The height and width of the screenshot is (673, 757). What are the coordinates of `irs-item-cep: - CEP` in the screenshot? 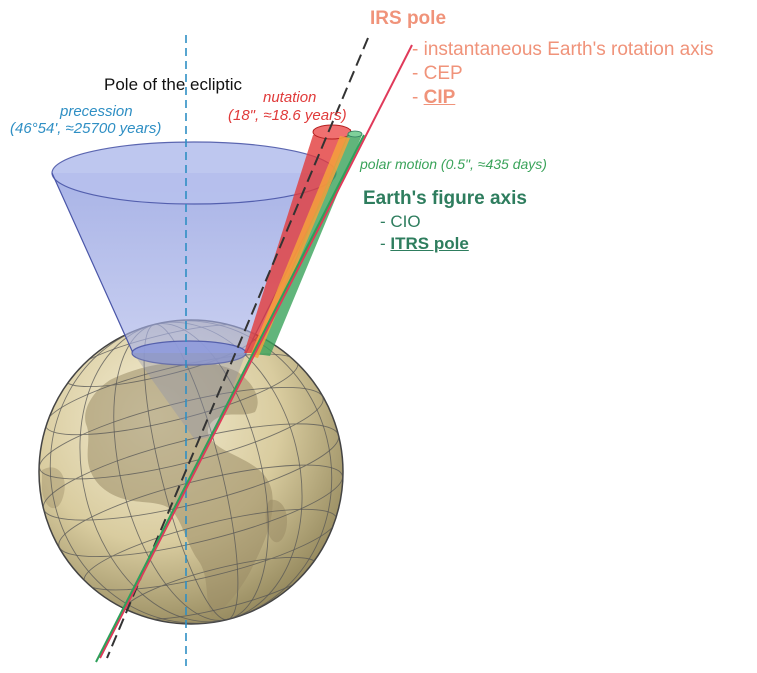 It's located at (437, 73).